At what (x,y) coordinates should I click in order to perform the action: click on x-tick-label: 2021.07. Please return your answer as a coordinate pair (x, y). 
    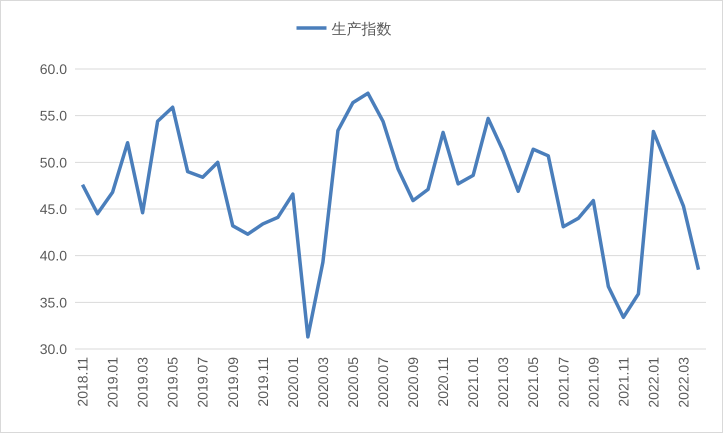
    Looking at the image, I should click on (563, 382).